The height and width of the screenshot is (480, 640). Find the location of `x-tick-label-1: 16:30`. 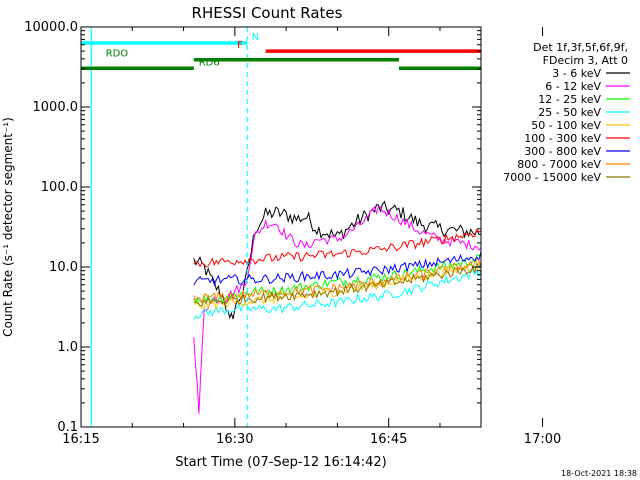

x-tick-label-1: 16:30 is located at coordinates (234, 439).